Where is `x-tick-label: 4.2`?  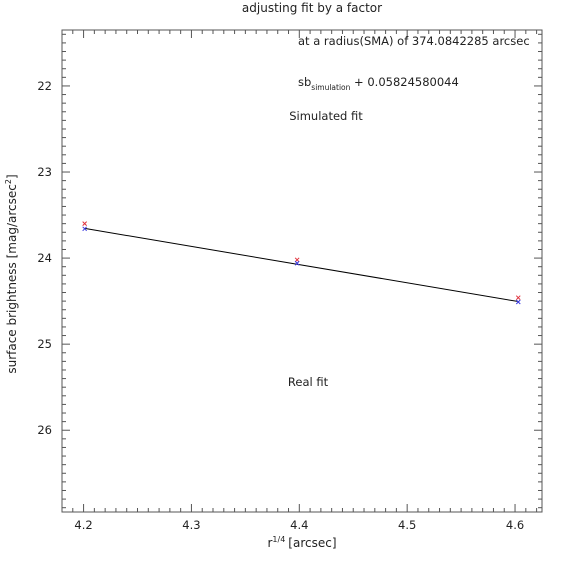 x-tick-label: 4.2 is located at coordinates (83, 525).